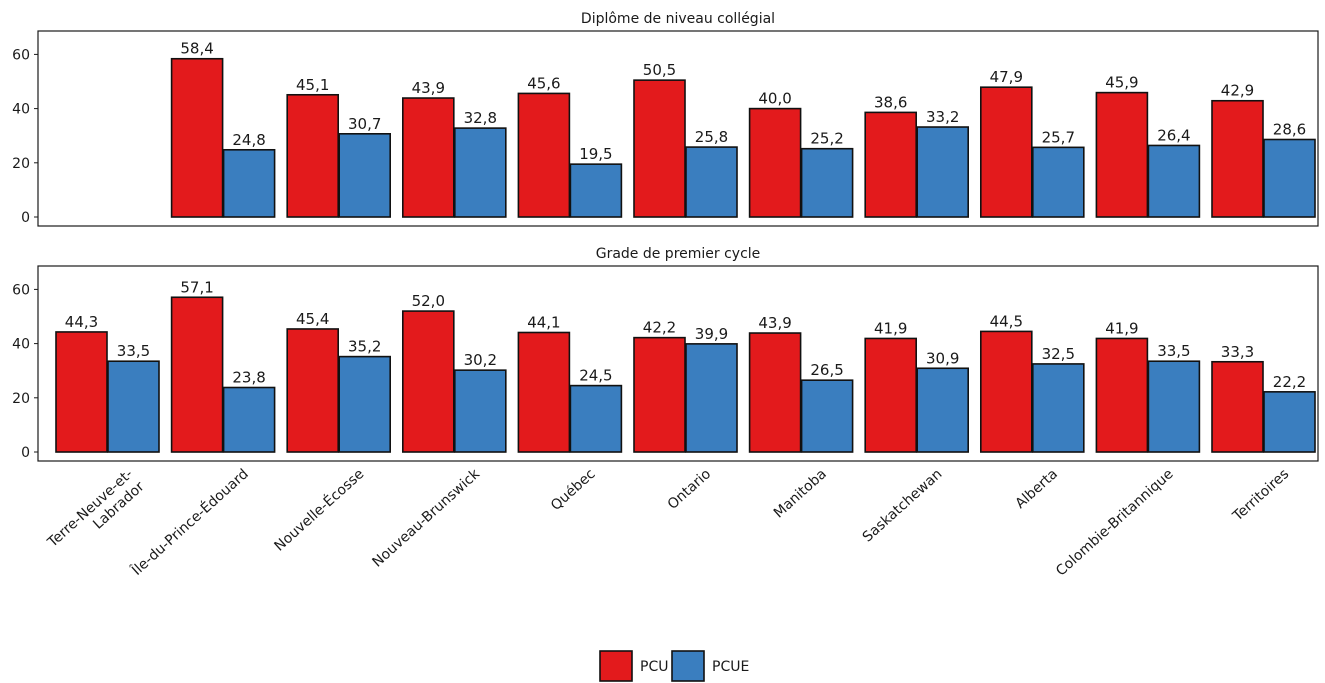 Image resolution: width=1325 pixels, height=683 pixels. I want to click on data-label-pcue-manitoba: 25,2, so click(826, 139).